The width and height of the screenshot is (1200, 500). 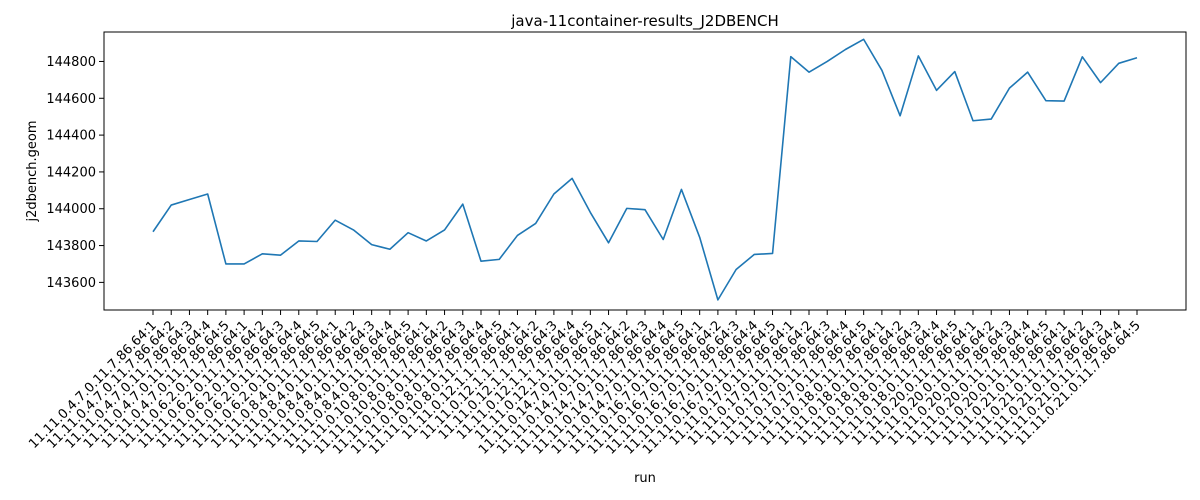 What do you see at coordinates (71, 283) in the screenshot?
I see `y-tick-label: 143600` at bounding box center [71, 283].